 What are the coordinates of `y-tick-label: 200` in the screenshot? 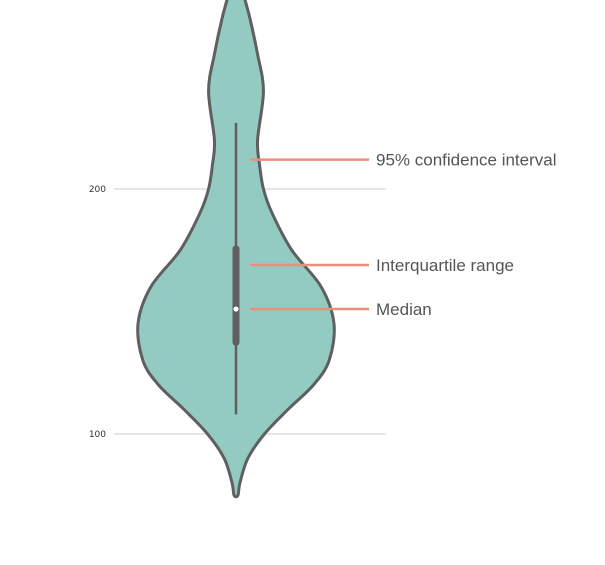 It's located at (97, 190).